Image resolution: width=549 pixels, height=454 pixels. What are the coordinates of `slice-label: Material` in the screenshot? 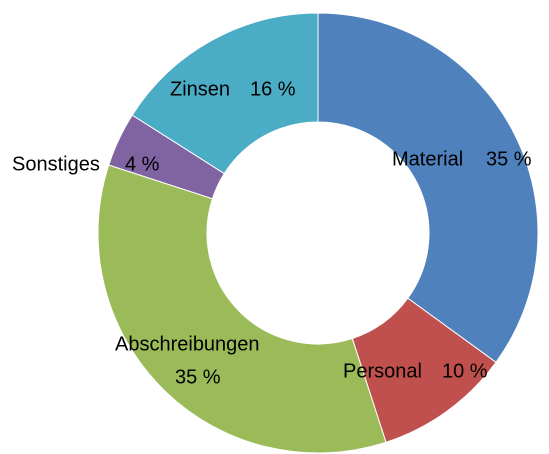 It's located at (427, 159).